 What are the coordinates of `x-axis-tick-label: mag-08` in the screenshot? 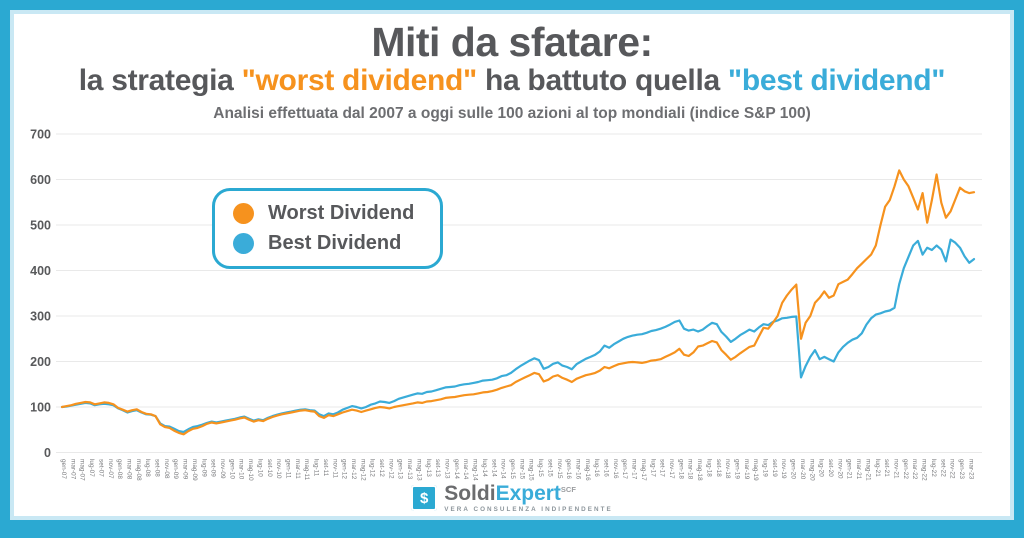 It's located at (138, 470).